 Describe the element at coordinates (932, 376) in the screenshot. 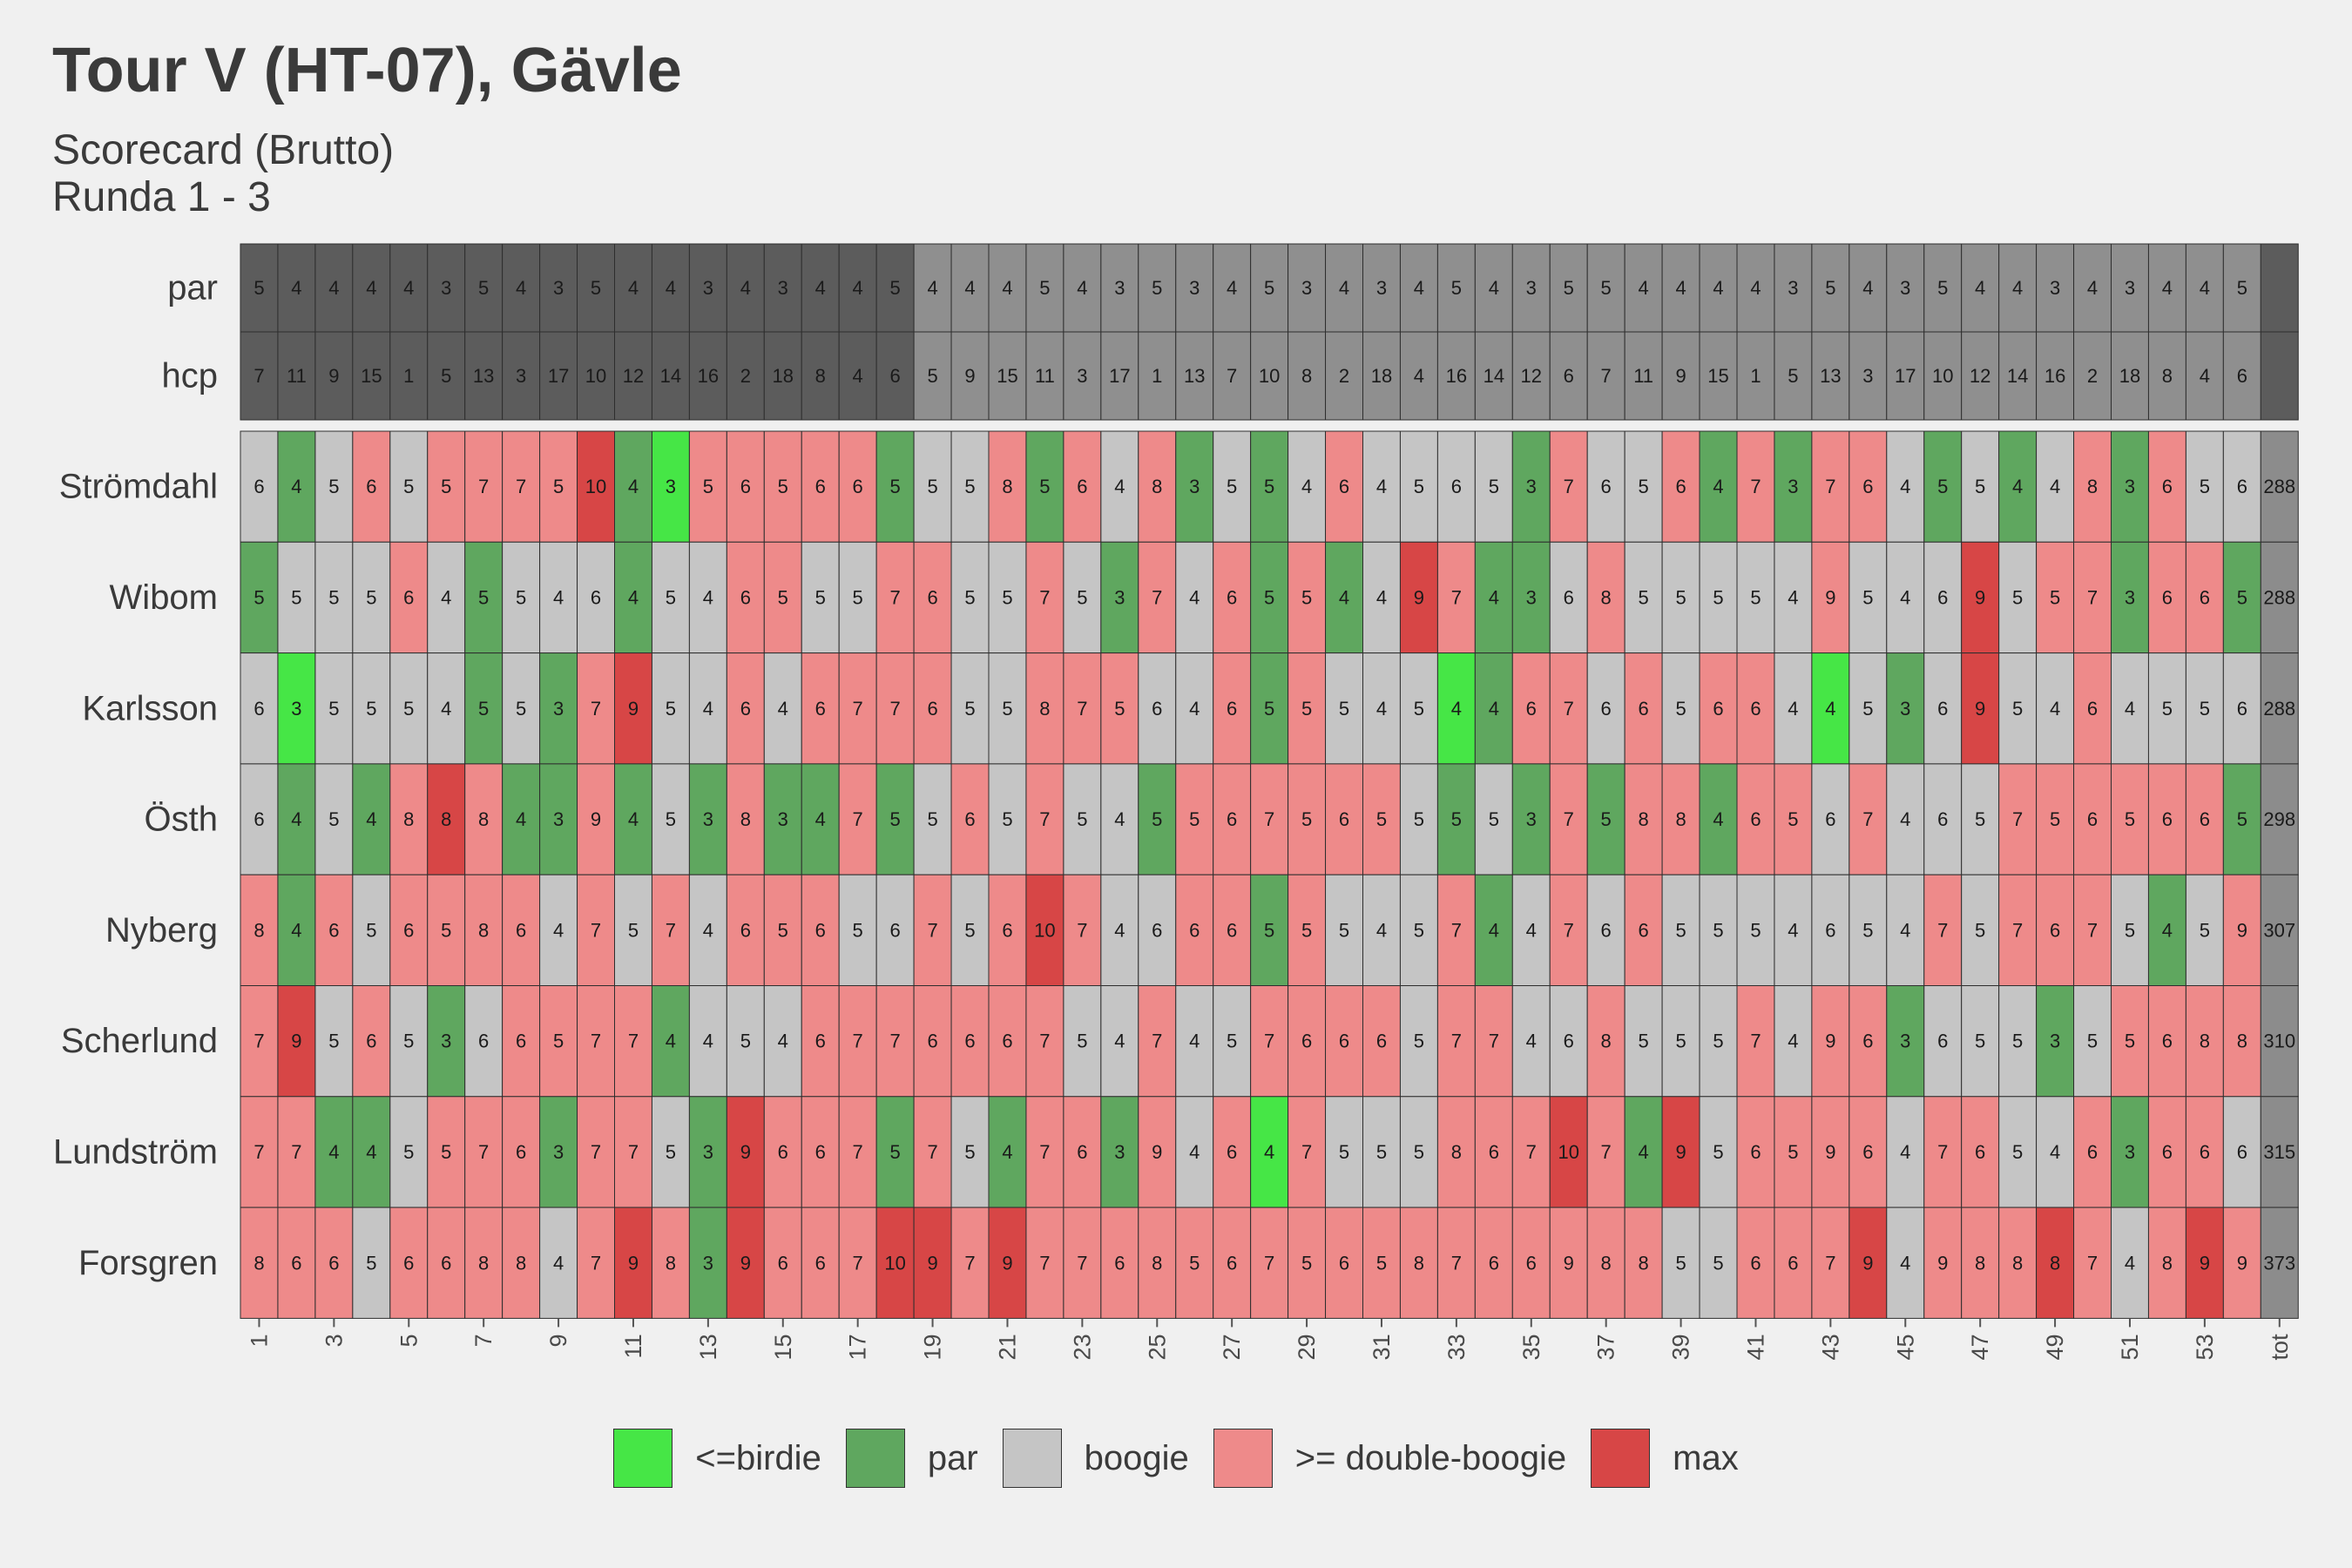

I see `cell-text-hcp-19: 5` at that location.